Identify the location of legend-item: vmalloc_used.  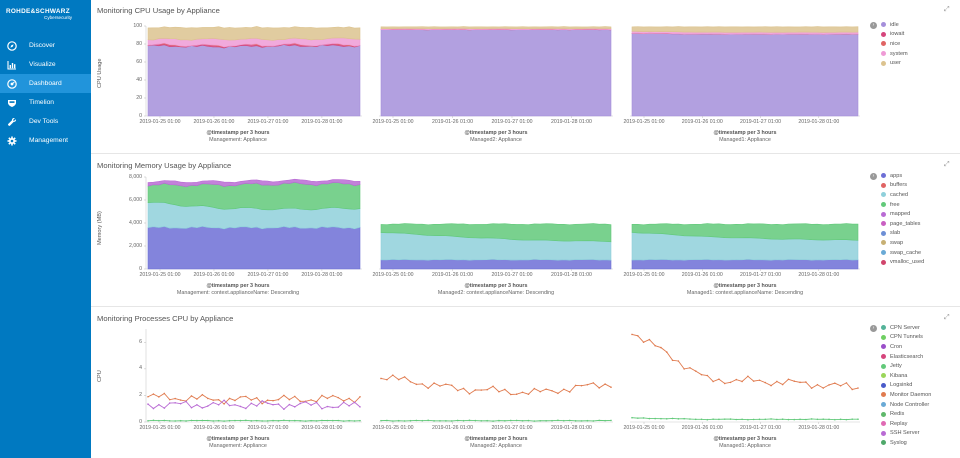
(902, 262).